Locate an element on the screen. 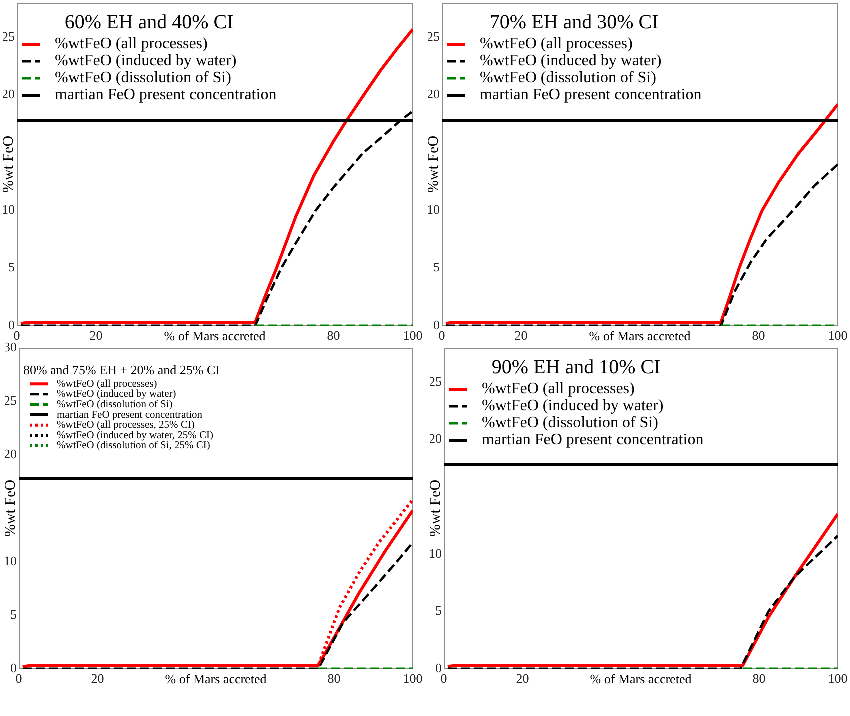  legend-title: 80% and 75% EH + 20% and 25% CI is located at coordinates (121, 370).